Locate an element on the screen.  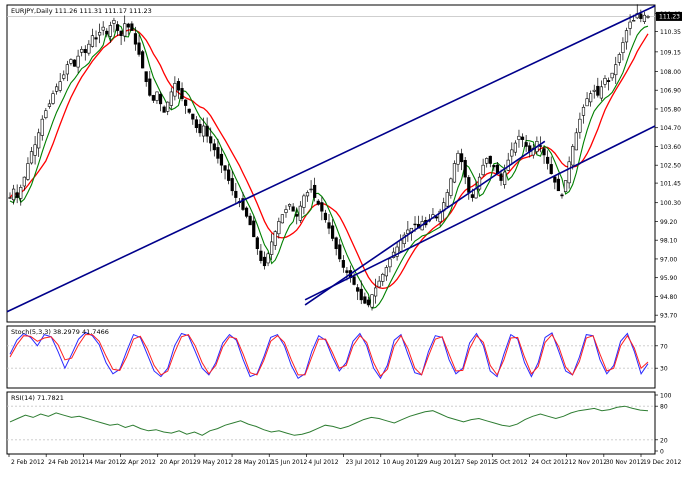
stochastic-series-main is located at coordinates (329, 355).